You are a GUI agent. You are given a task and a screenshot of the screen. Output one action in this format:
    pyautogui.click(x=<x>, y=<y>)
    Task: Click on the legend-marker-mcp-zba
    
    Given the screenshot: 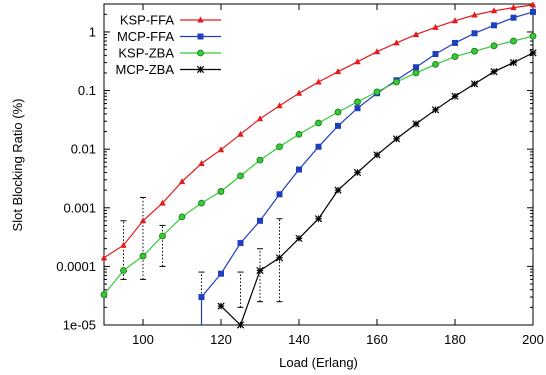 What is the action you would take?
    pyautogui.click(x=200, y=69)
    